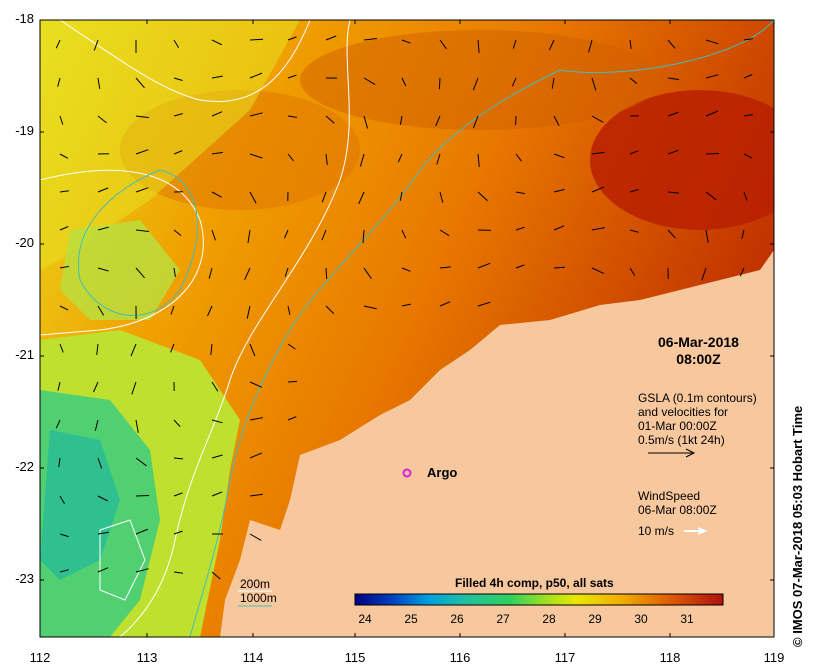  I want to click on x-tick: 112, so click(40, 657).